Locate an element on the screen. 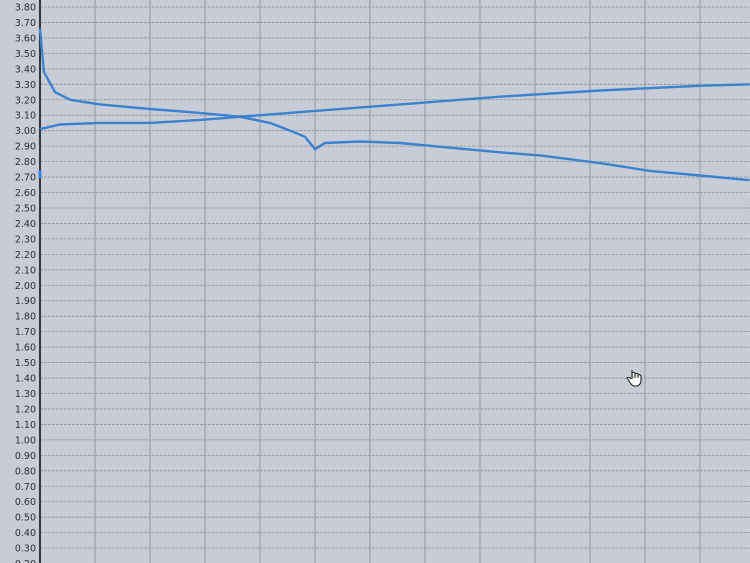 The height and width of the screenshot is (563, 750). y-tick-label: 1.70 is located at coordinates (25, 332).